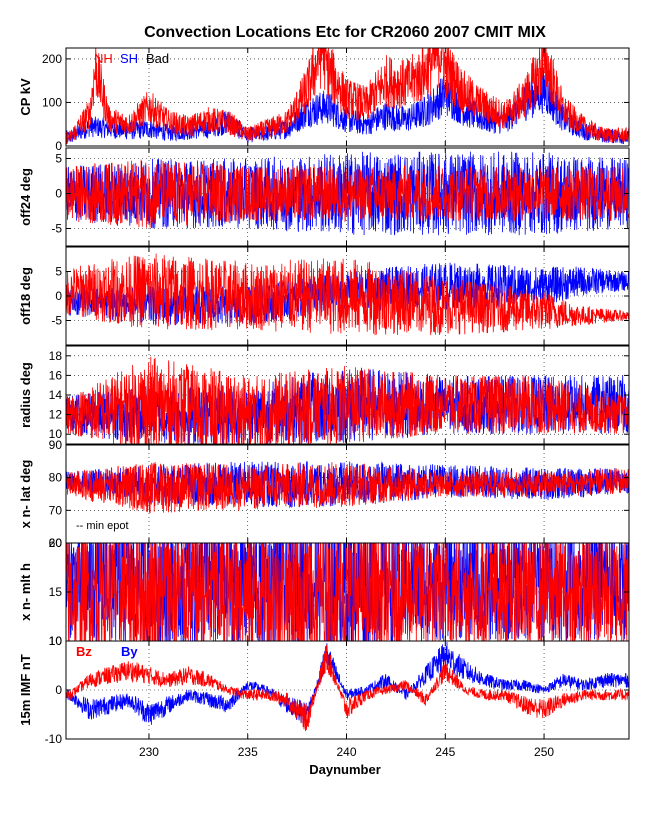 The width and height of the screenshot is (647, 822). Describe the element at coordinates (445, 752) in the screenshot. I see `x-tick-label: 245` at that location.